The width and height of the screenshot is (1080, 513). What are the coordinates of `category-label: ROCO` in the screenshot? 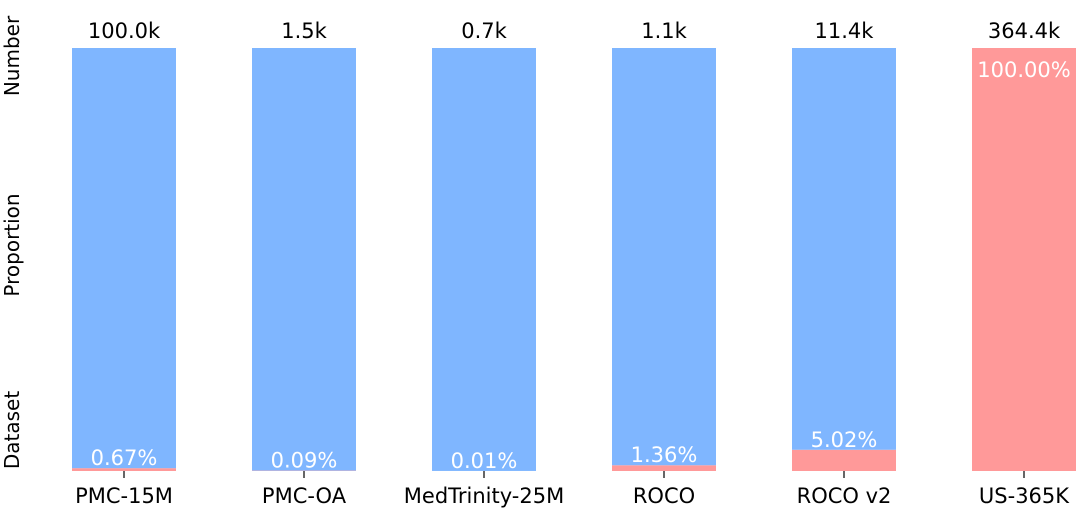 It's located at (664, 496).